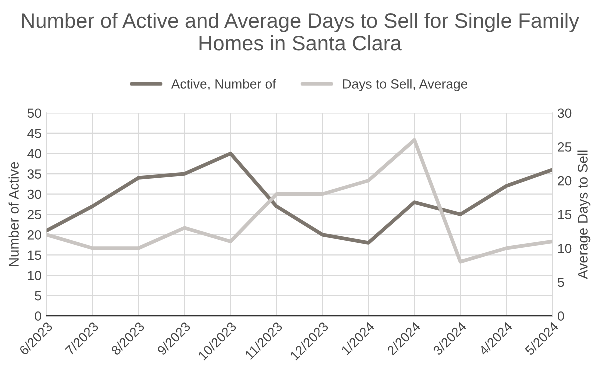  What do you see at coordinates (38, 296) in the screenshot?
I see `y-tick-label: 5` at bounding box center [38, 296].